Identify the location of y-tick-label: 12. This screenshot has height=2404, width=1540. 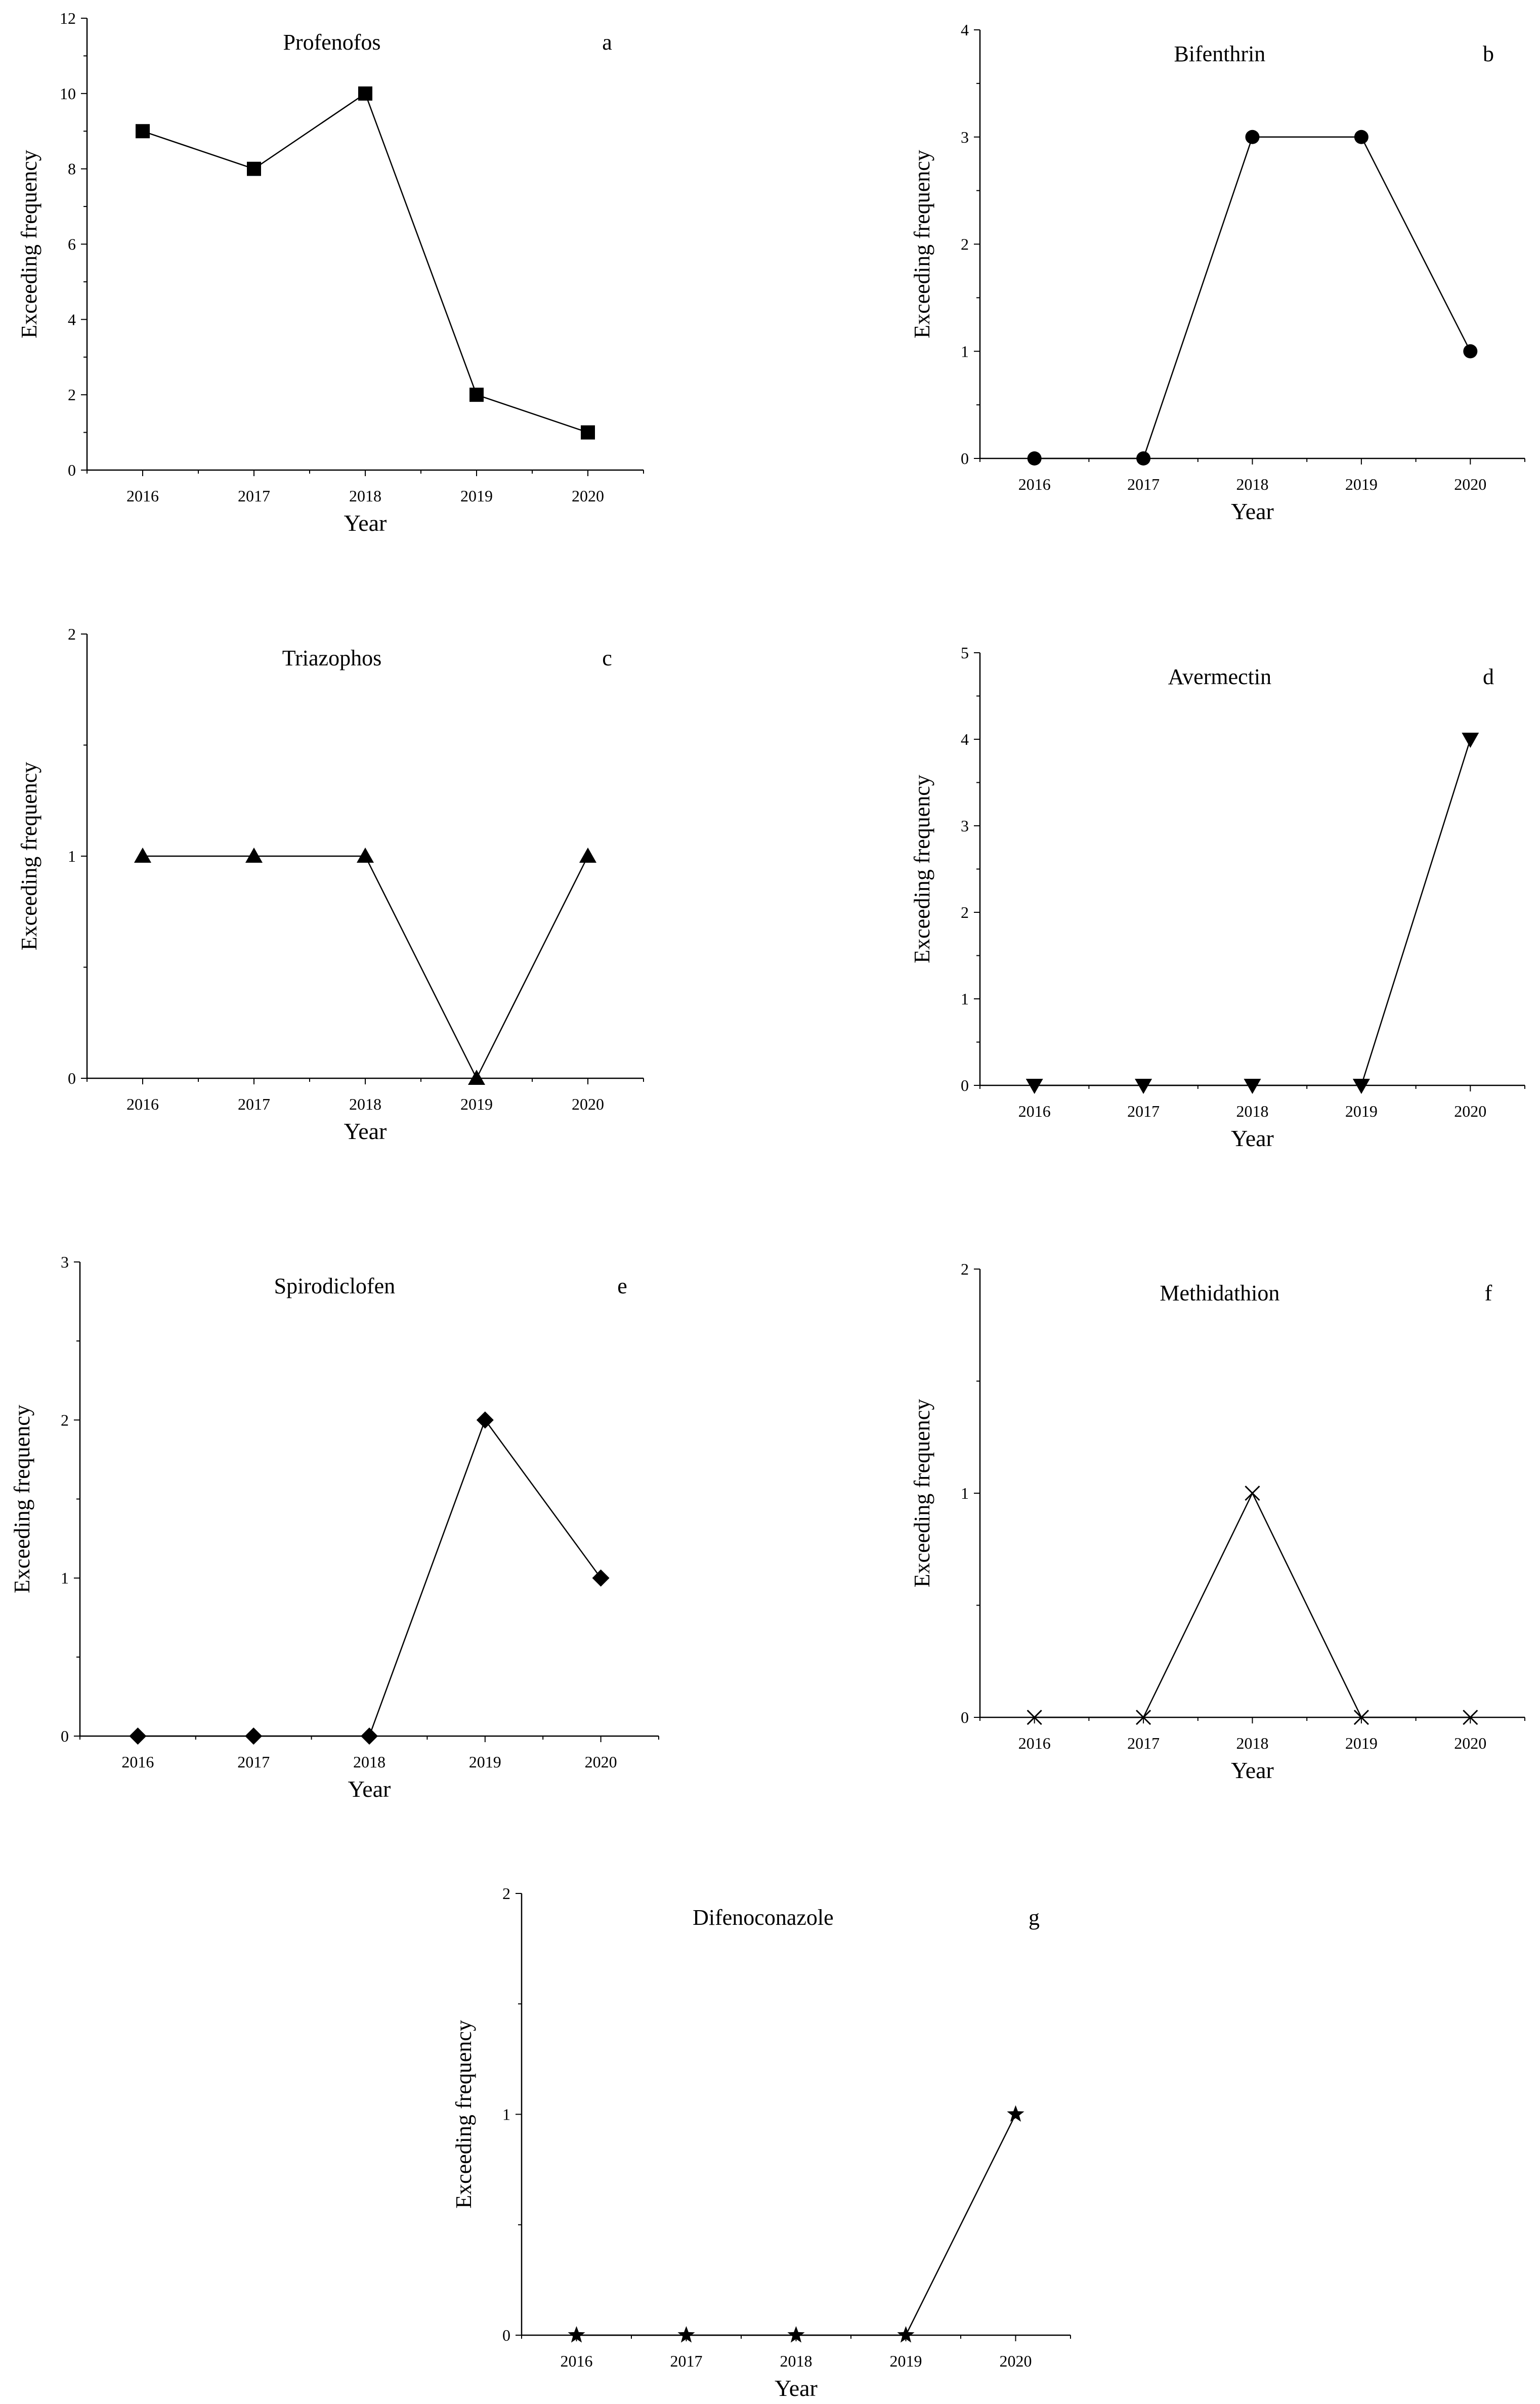
(68, 18).